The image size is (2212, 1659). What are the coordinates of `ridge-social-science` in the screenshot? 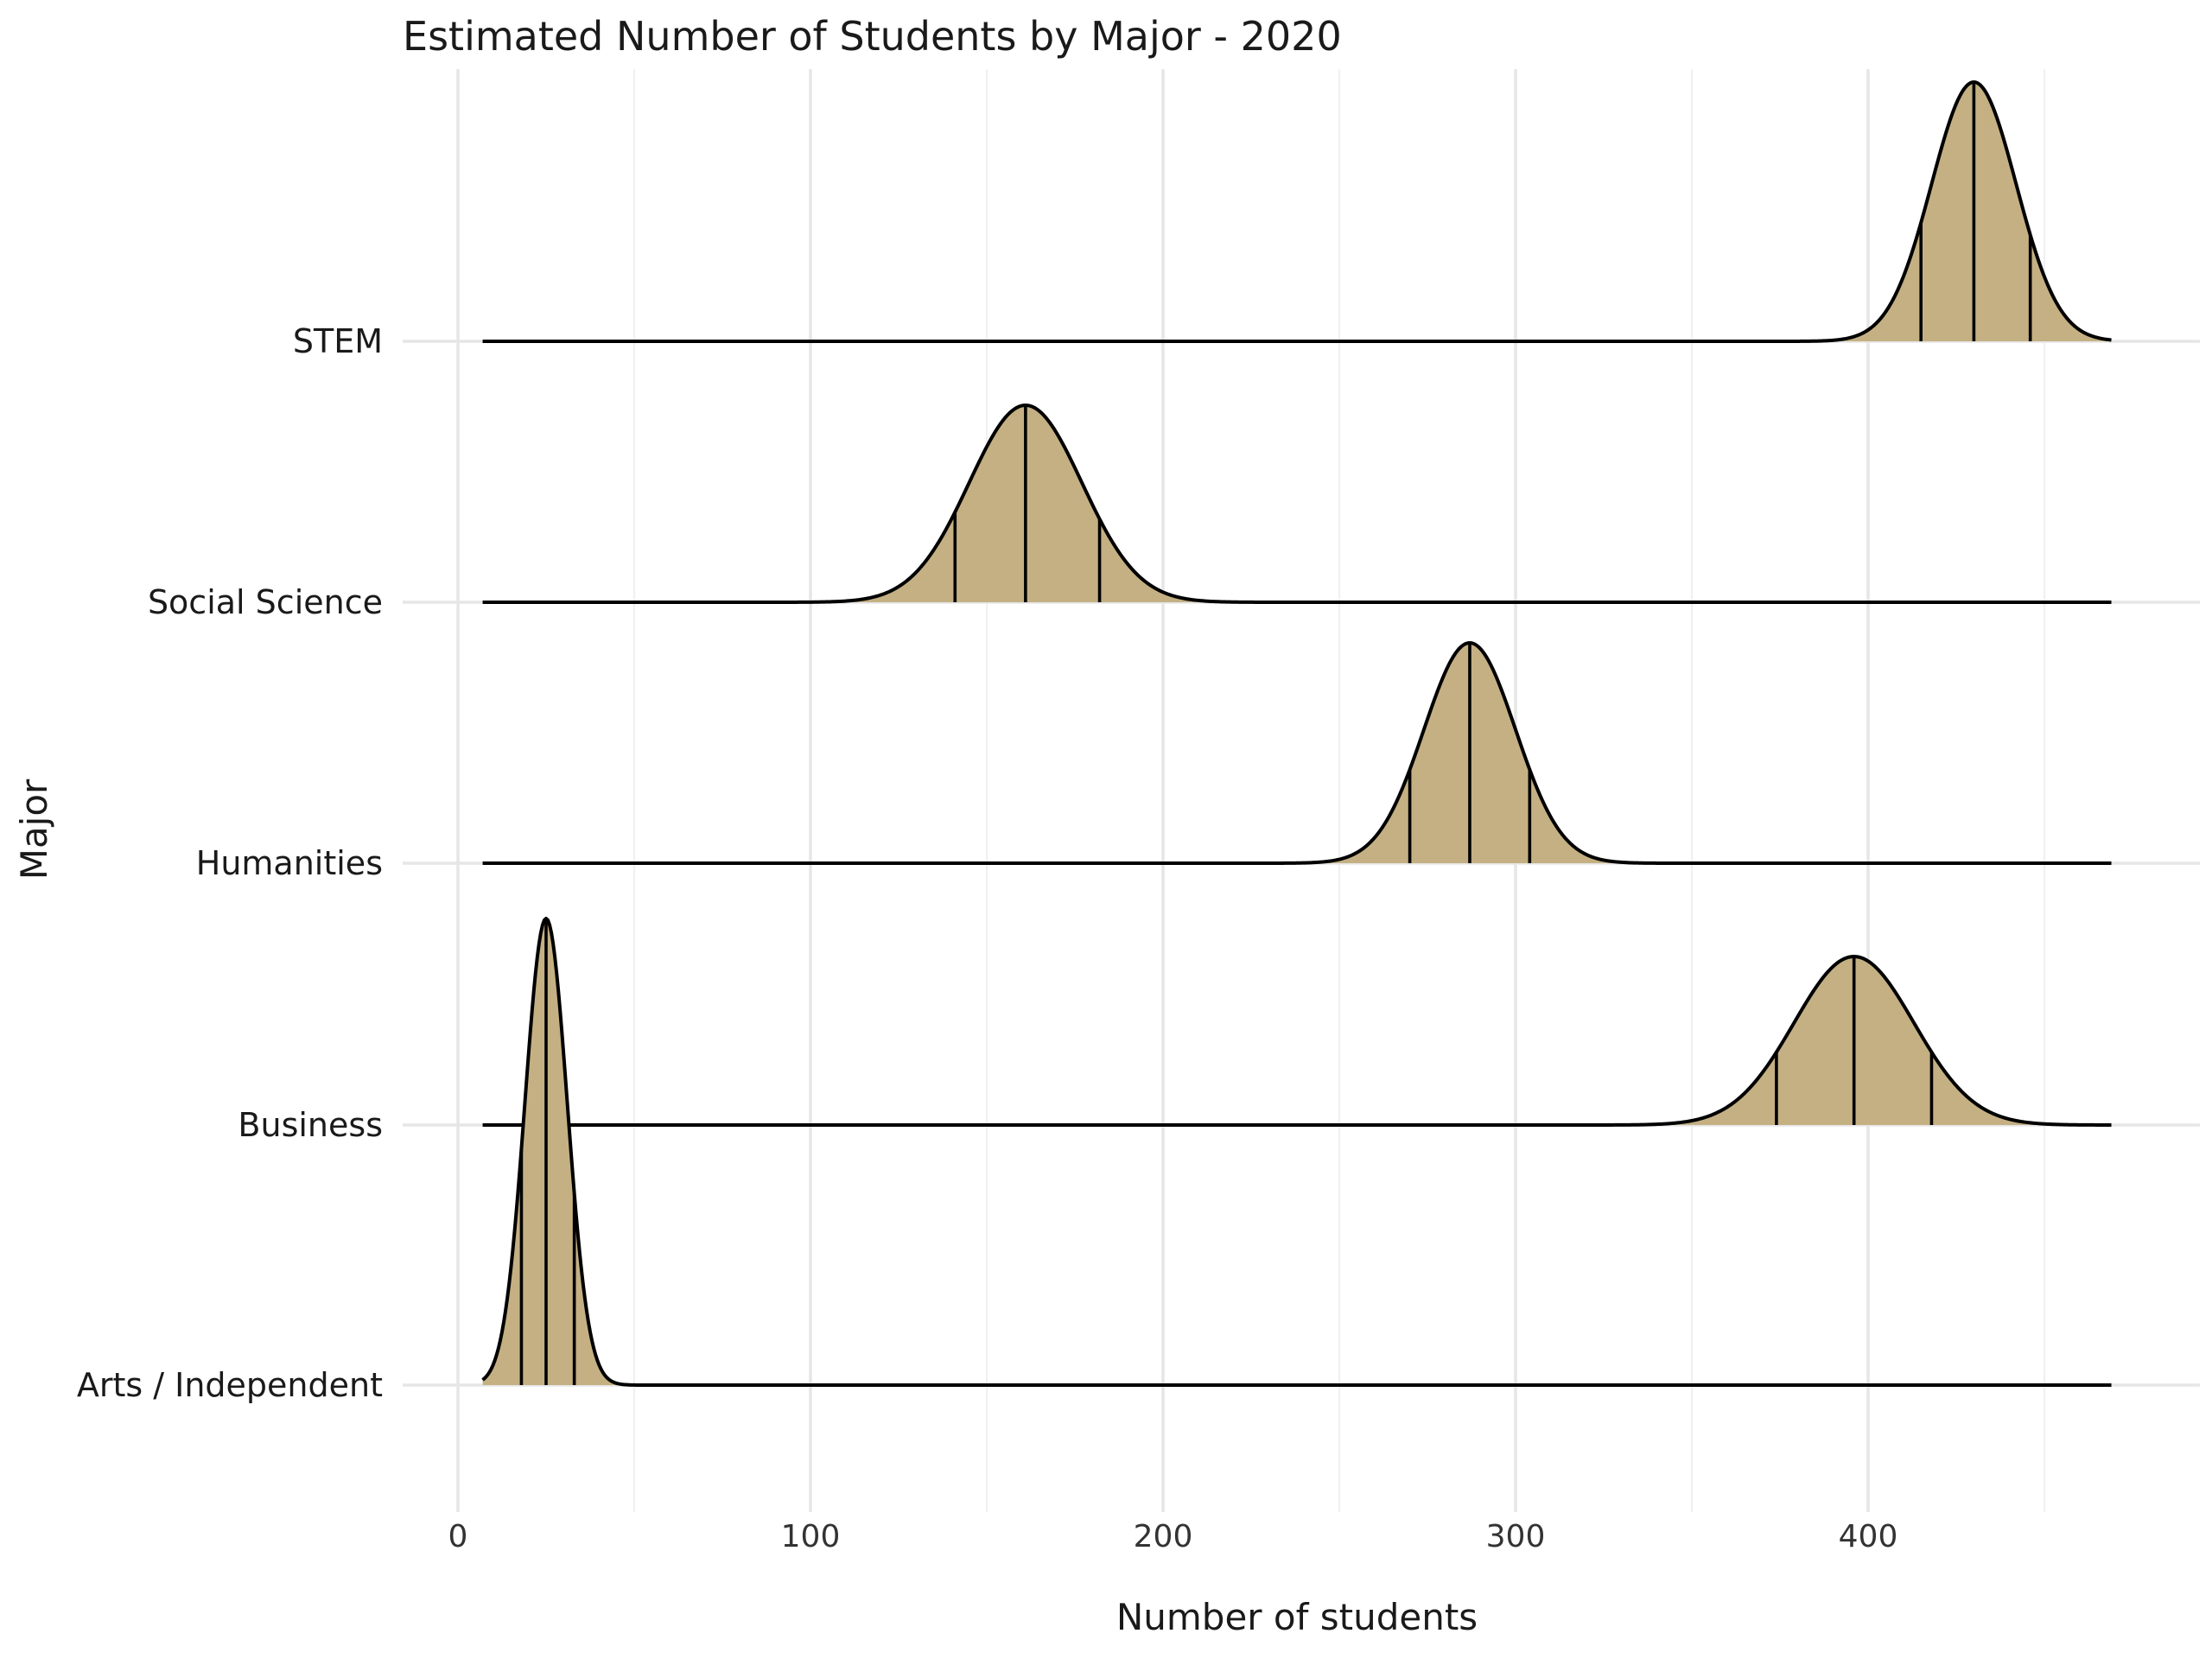 It's located at (1297, 504).